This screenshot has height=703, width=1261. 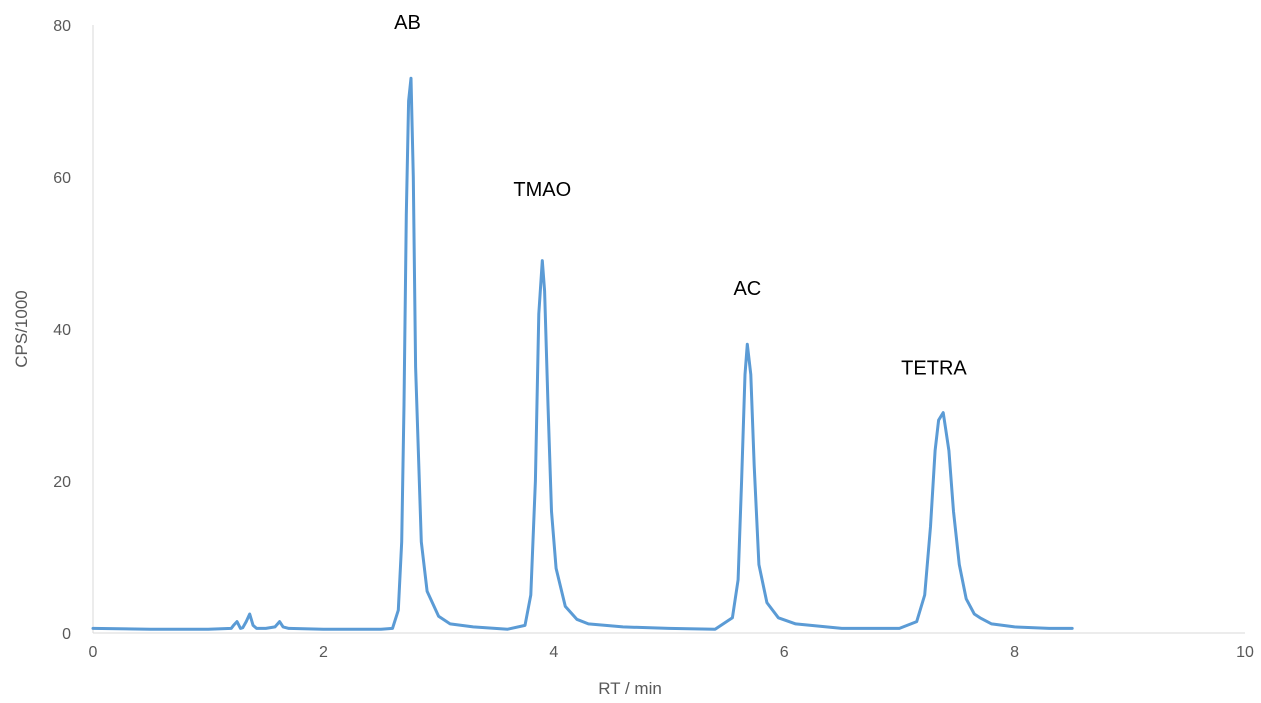 I want to click on y-tick-label: 60, so click(x=62, y=178).